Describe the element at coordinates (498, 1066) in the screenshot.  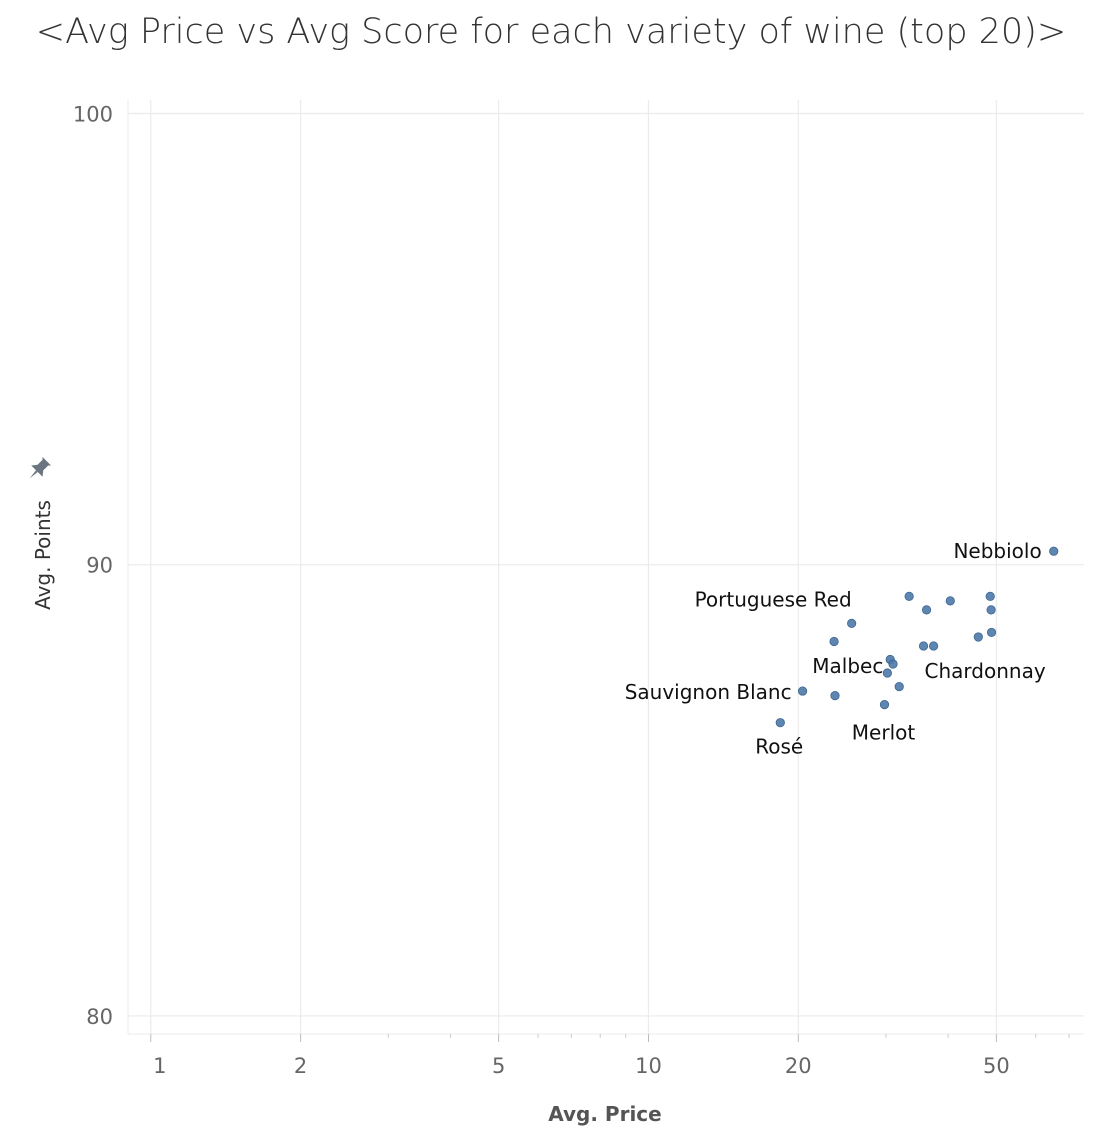
I see `x-tick-label: 5` at that location.